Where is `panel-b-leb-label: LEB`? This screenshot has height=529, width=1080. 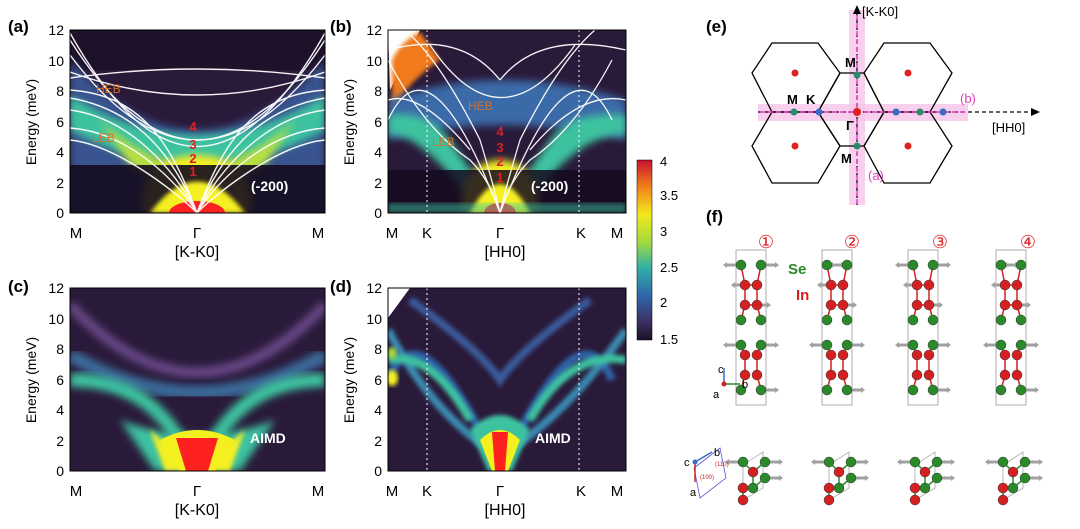
panel-b-leb-label: LEB is located at coordinates (443, 142).